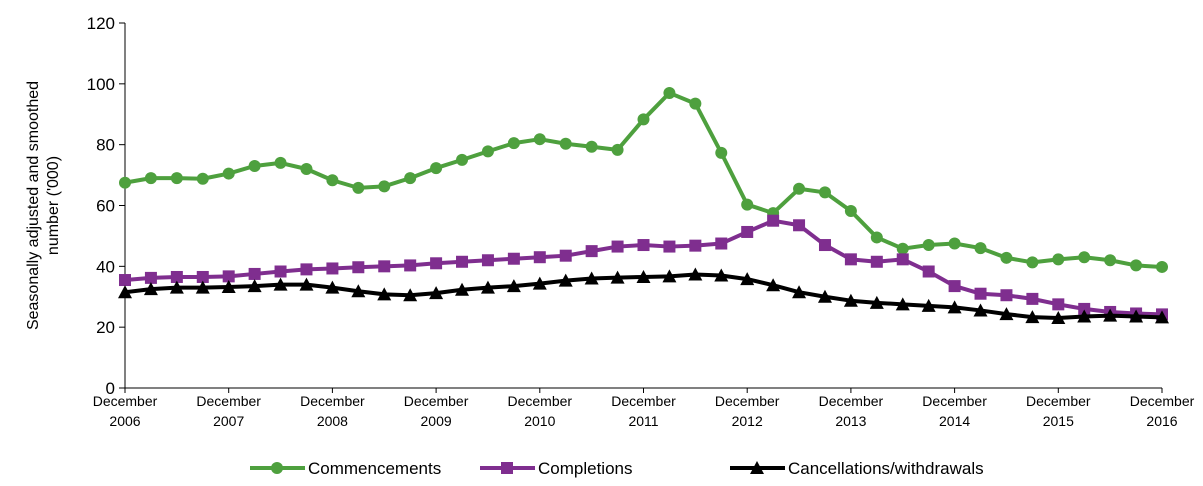  What do you see at coordinates (540, 411) in the screenshot?
I see `x-tick-label: December 2010` at bounding box center [540, 411].